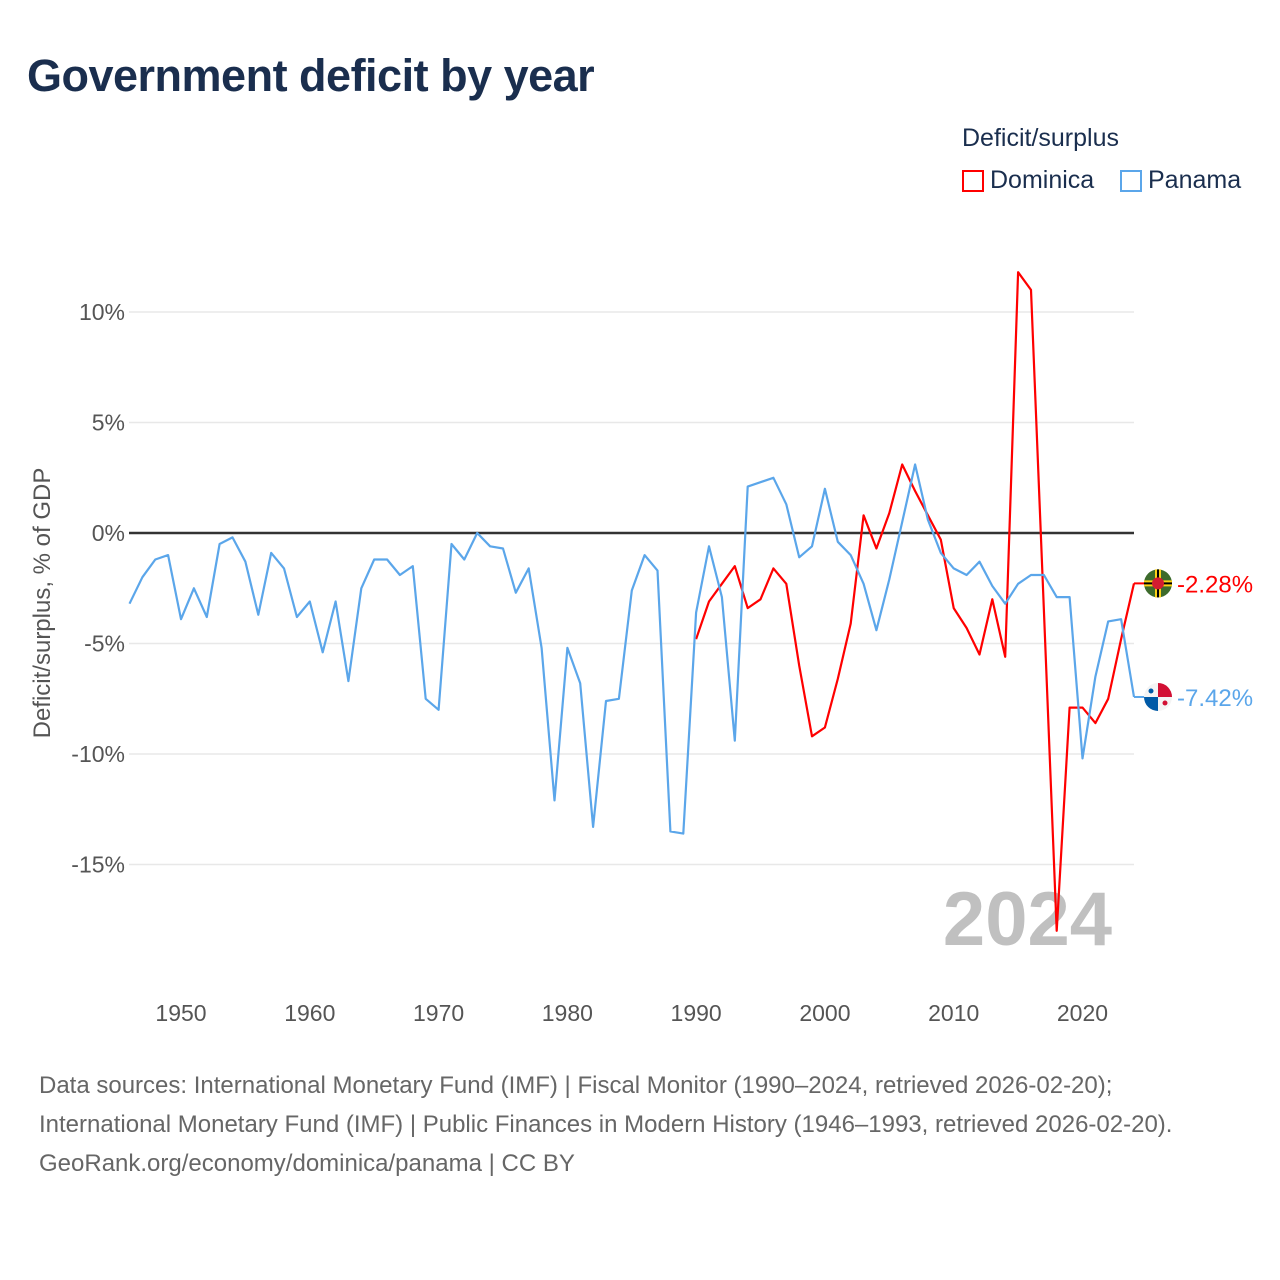  What do you see at coordinates (1131, 180) in the screenshot?
I see `legend-swatch-panama` at bounding box center [1131, 180].